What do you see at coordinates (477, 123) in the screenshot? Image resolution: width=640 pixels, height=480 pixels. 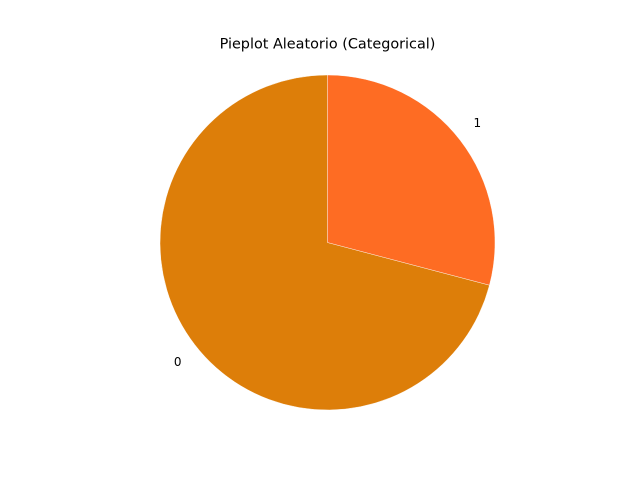 I see `pie-label-1: 1` at bounding box center [477, 123].